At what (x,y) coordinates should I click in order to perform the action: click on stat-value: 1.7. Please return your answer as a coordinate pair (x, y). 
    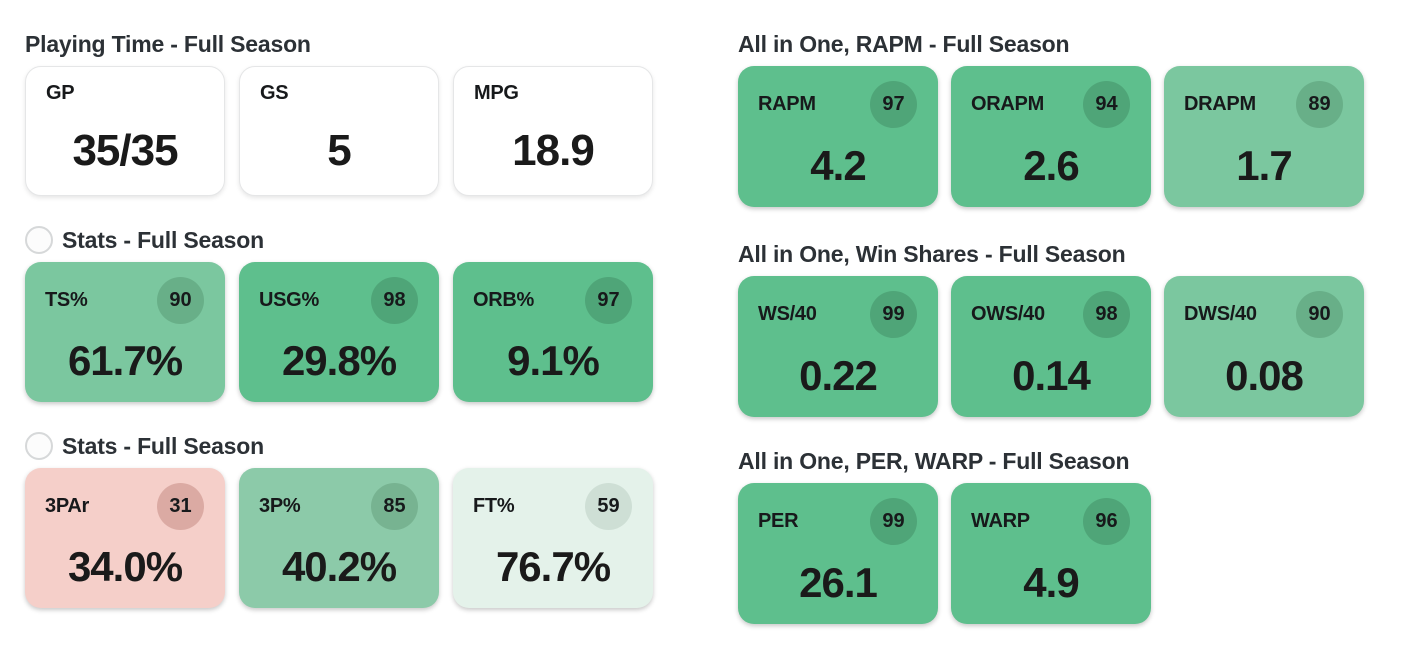
    Looking at the image, I should click on (1264, 165).